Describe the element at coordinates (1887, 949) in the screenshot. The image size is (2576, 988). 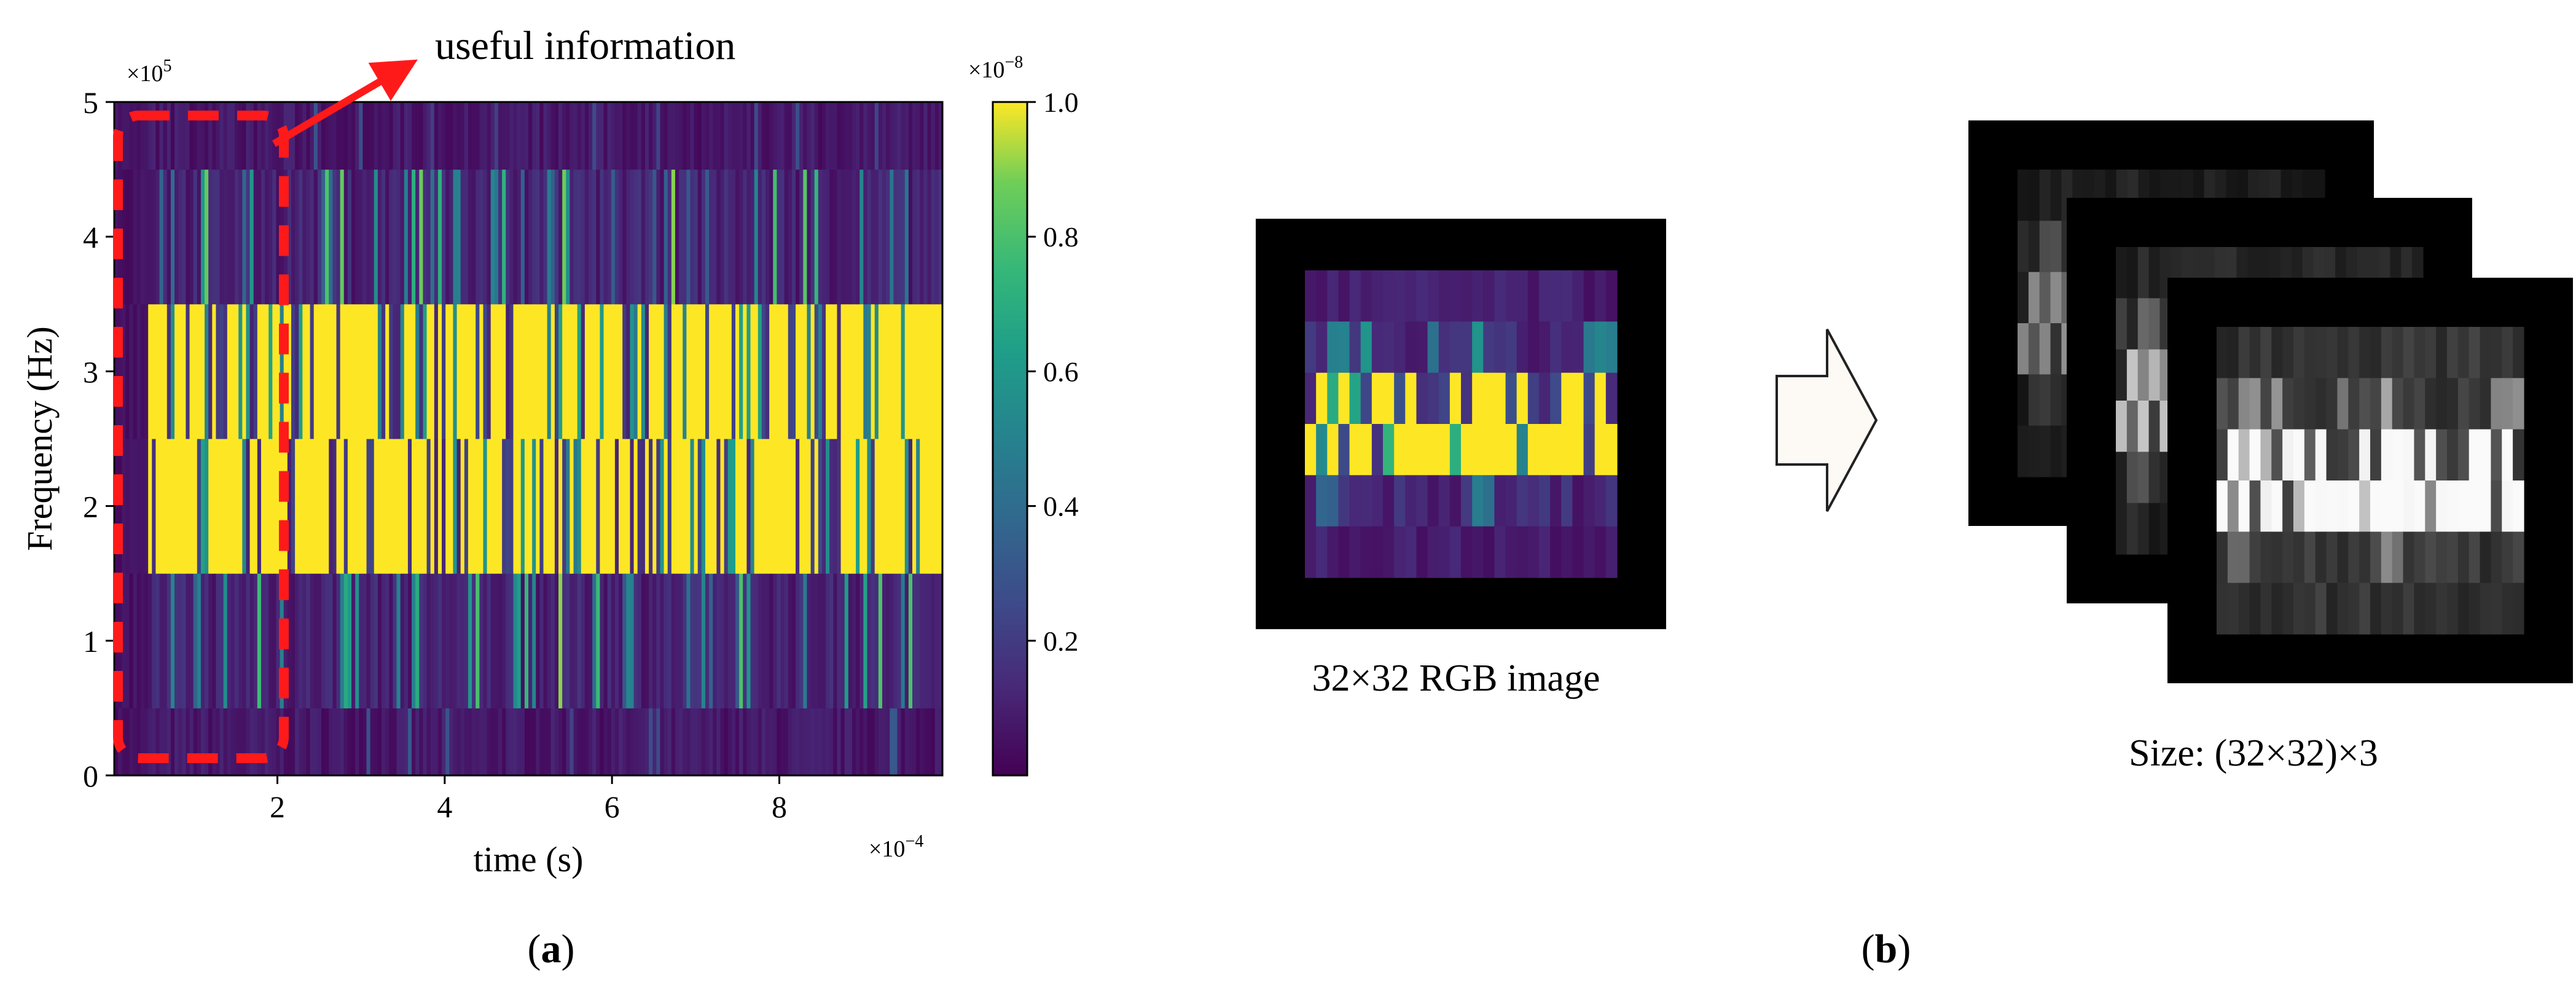
I see `caption-b: (b)` at that location.